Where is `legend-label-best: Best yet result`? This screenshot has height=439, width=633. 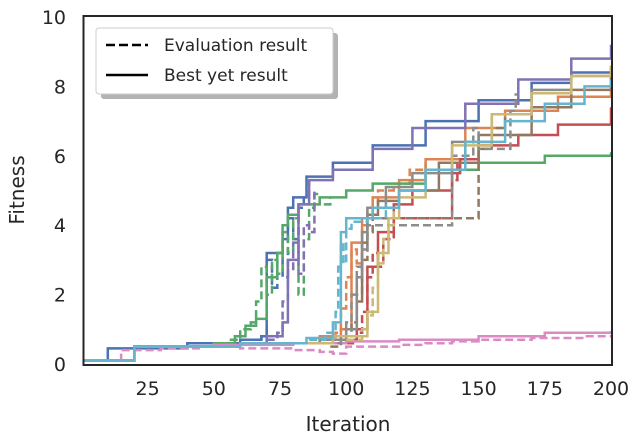 legend-label-best: Best yet result is located at coordinates (226, 76).